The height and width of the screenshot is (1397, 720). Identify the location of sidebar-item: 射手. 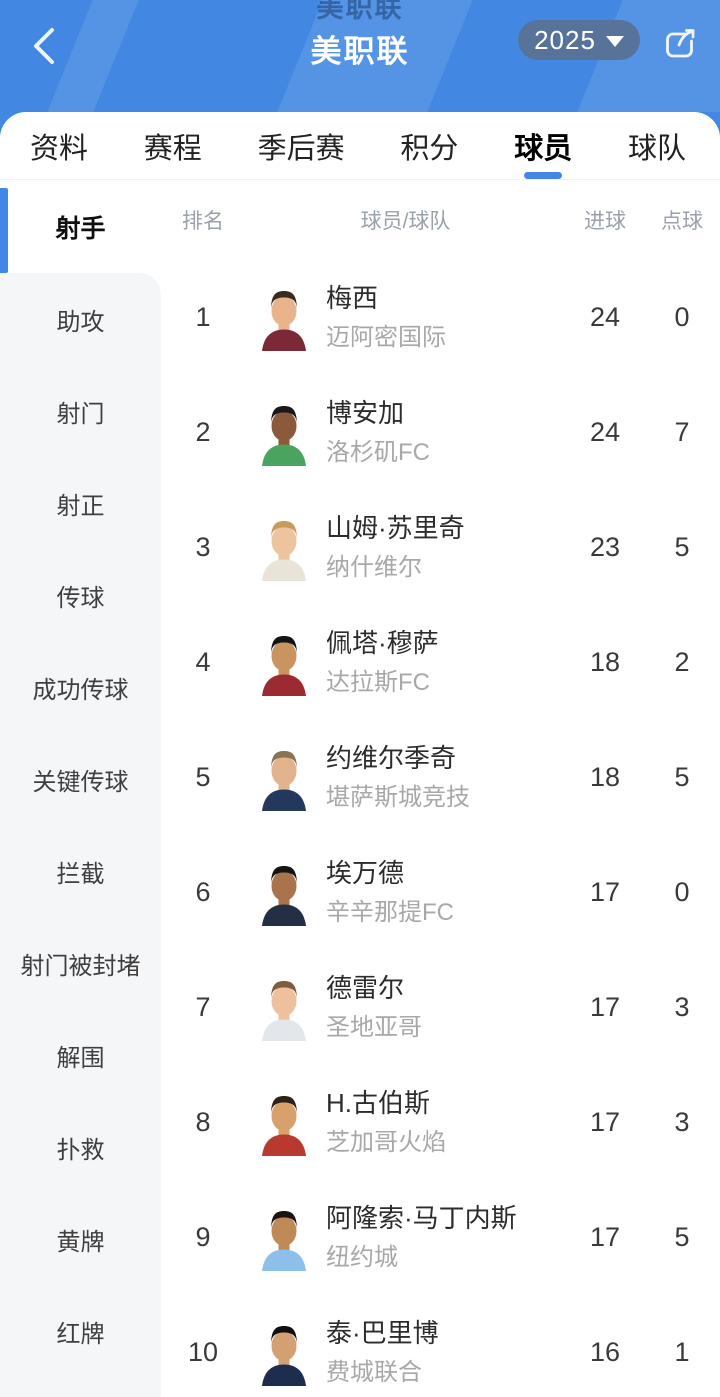
(80, 226).